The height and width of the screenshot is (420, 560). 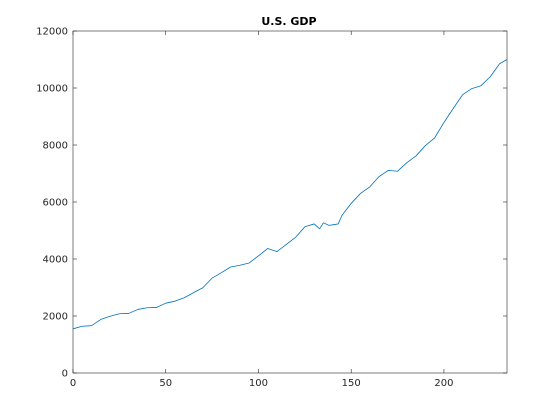 I want to click on x-tick-label: 200, so click(x=443, y=383).